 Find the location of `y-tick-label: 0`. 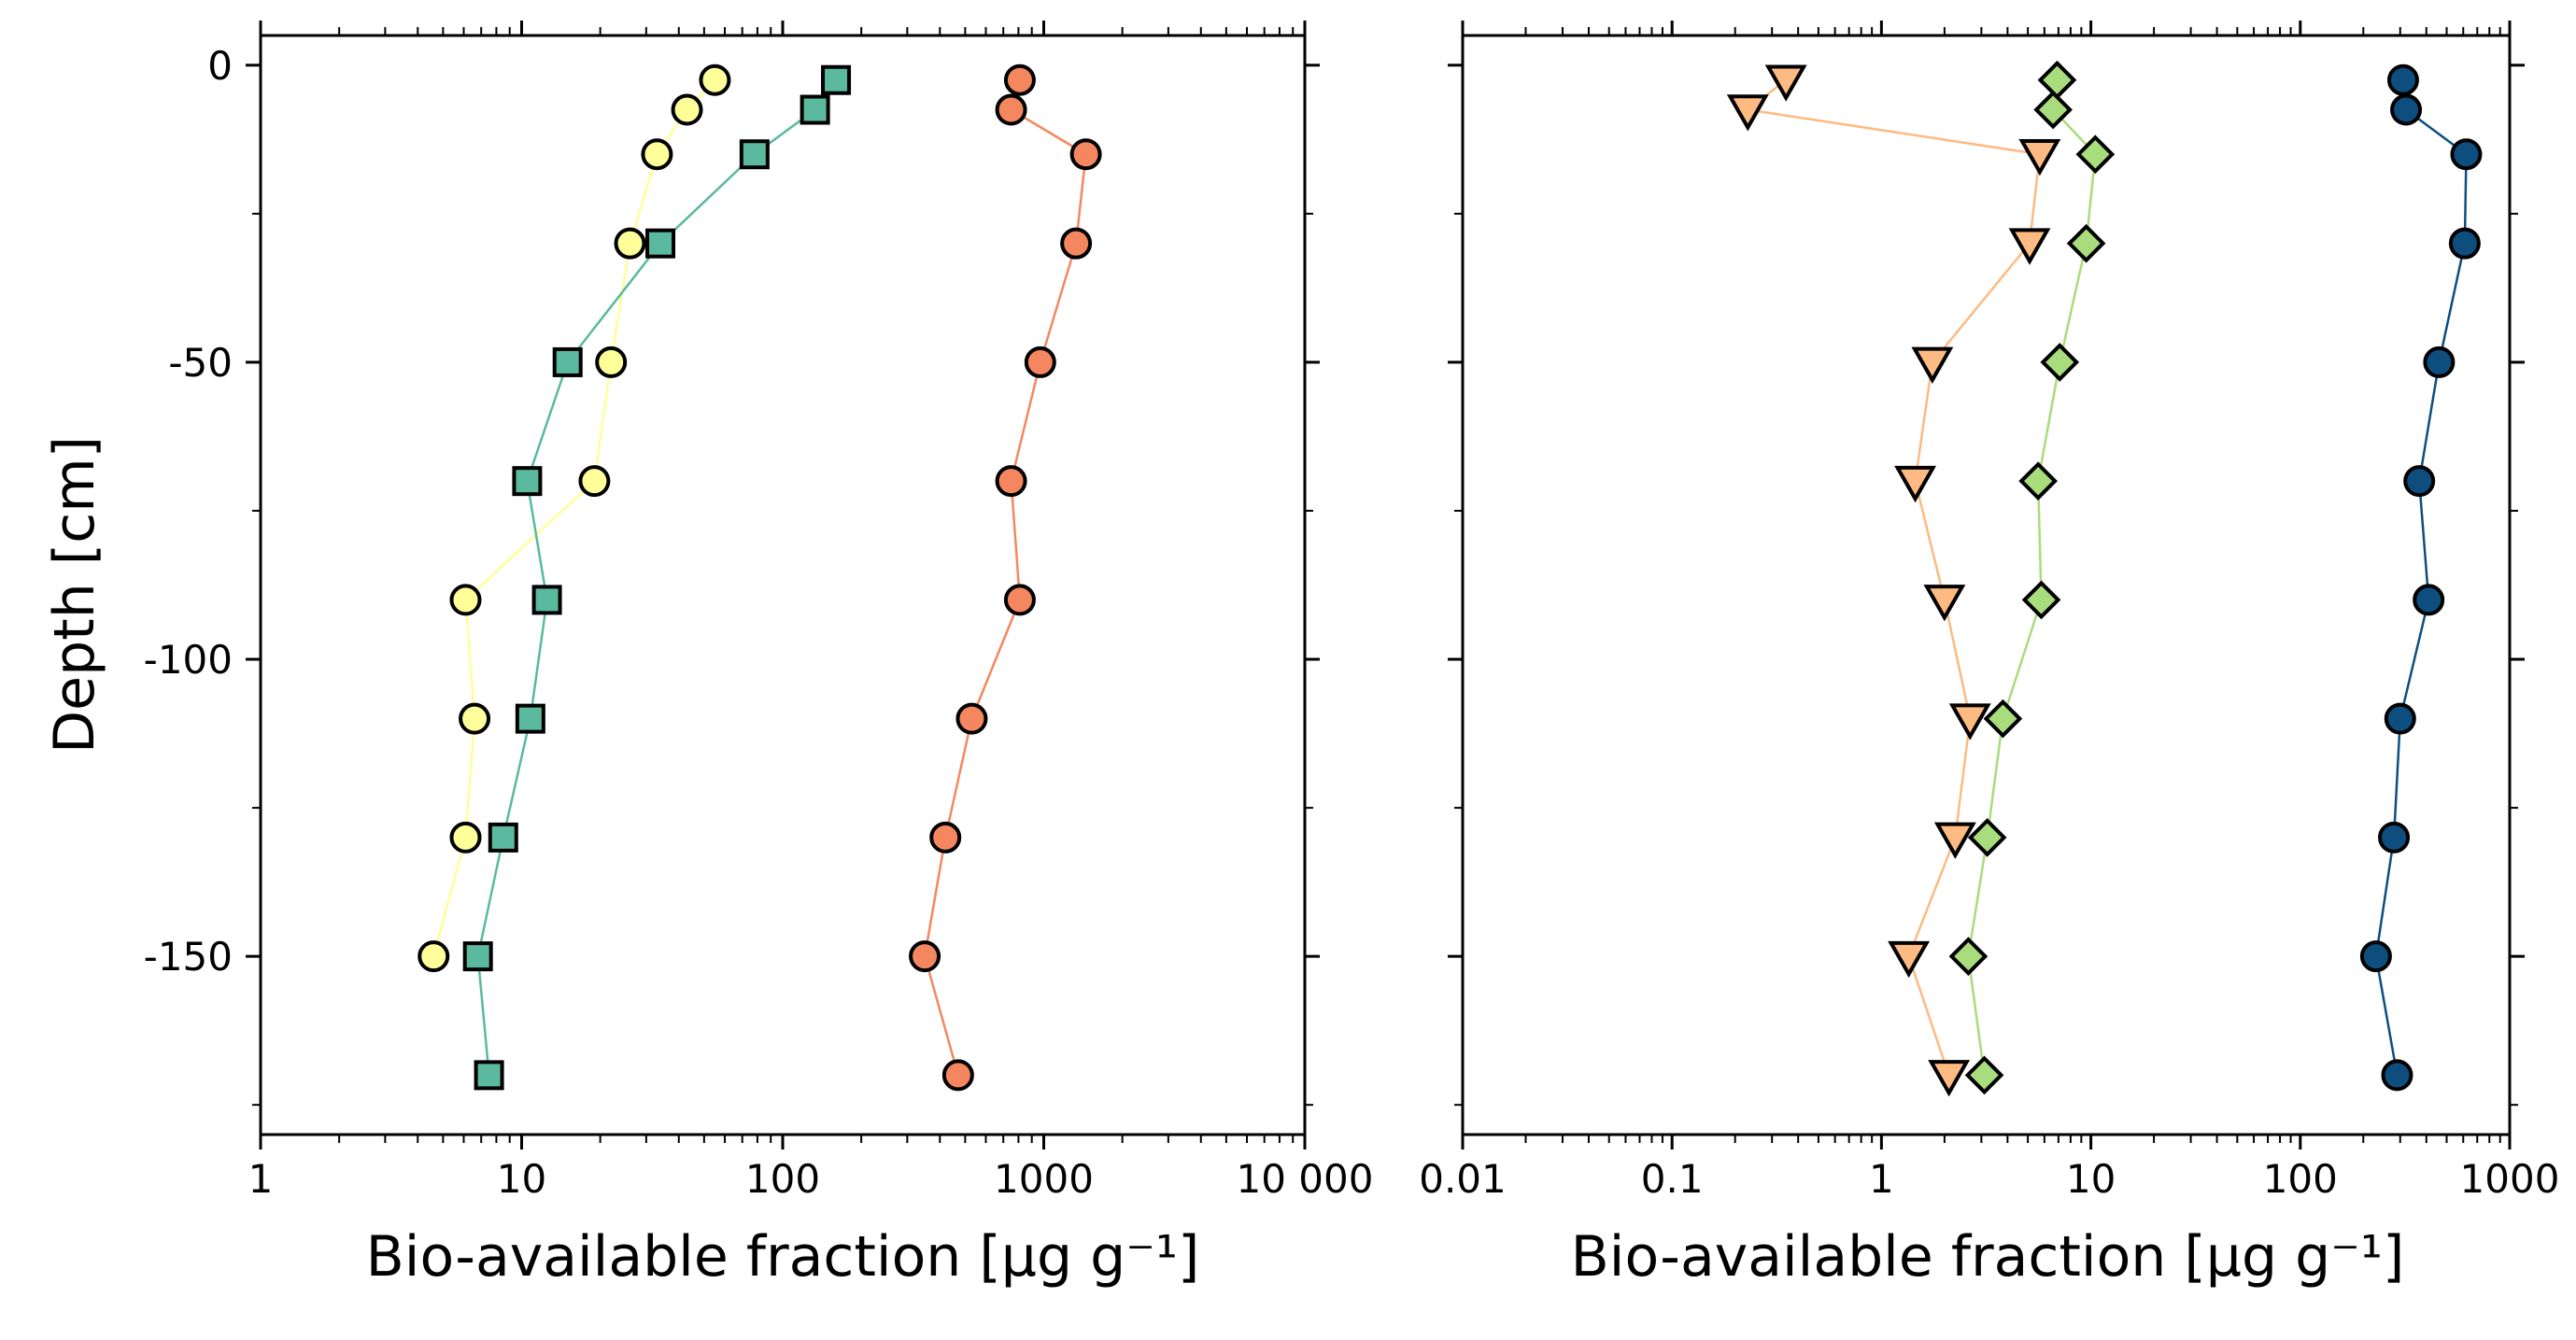

y-tick-label: 0 is located at coordinates (220, 66).